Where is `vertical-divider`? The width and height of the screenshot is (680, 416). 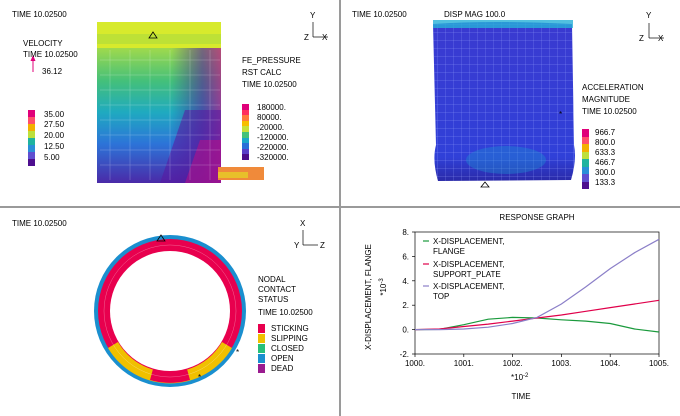 vertical-divider is located at coordinates (340, 208).